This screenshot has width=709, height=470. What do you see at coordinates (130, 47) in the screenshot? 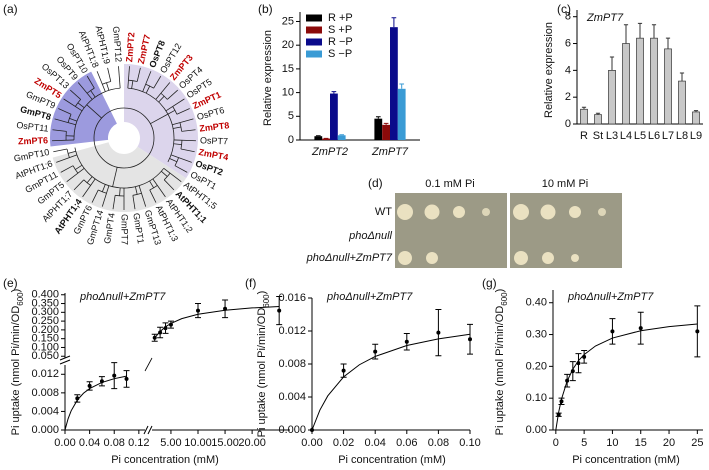
I see `leaf-label: ZmPT2` at bounding box center [130, 47].